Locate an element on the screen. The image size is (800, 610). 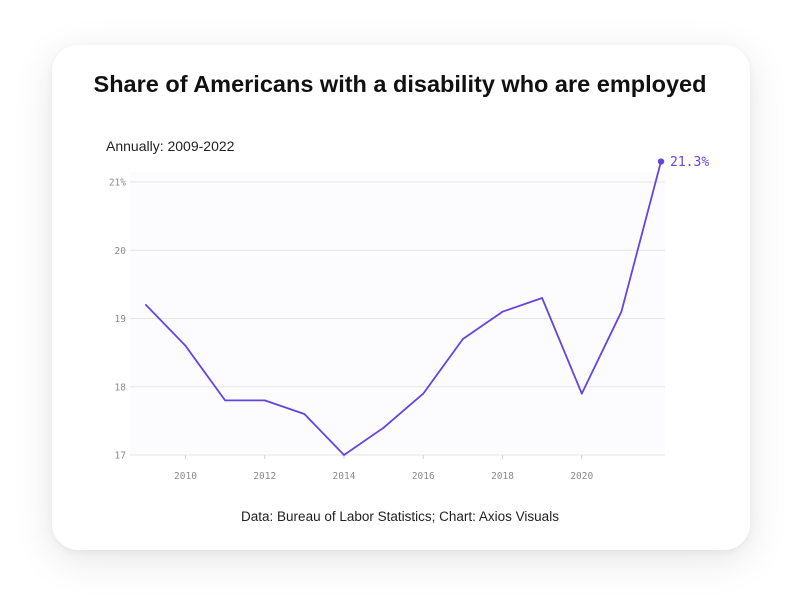
x-tick-label: 2012 is located at coordinates (264, 476).